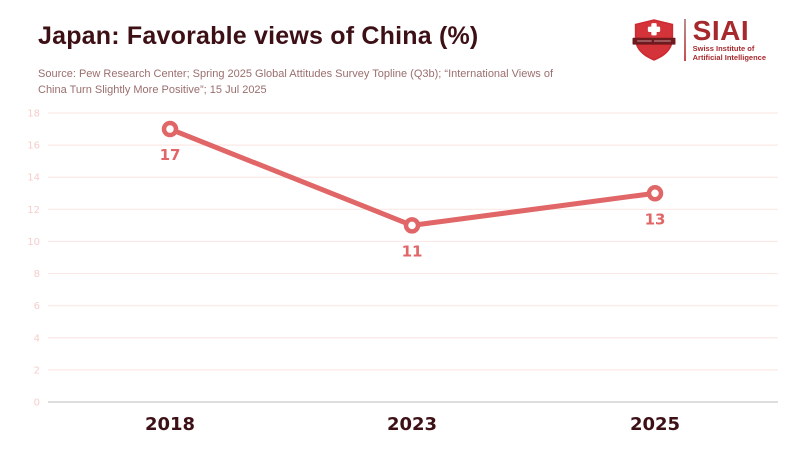 The height and width of the screenshot is (450, 800). I want to click on siai-shield-icon, so click(654, 40).